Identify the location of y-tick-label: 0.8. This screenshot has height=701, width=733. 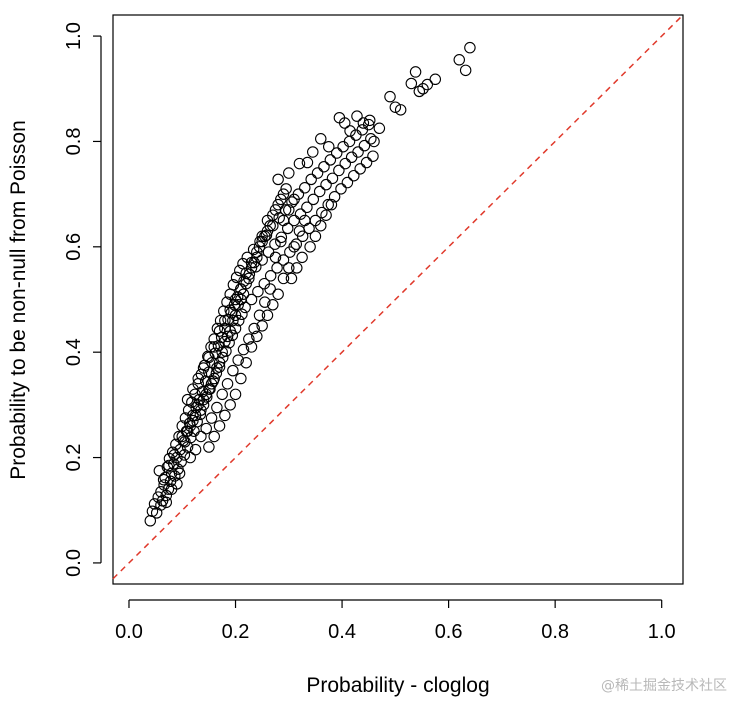
(74, 142).